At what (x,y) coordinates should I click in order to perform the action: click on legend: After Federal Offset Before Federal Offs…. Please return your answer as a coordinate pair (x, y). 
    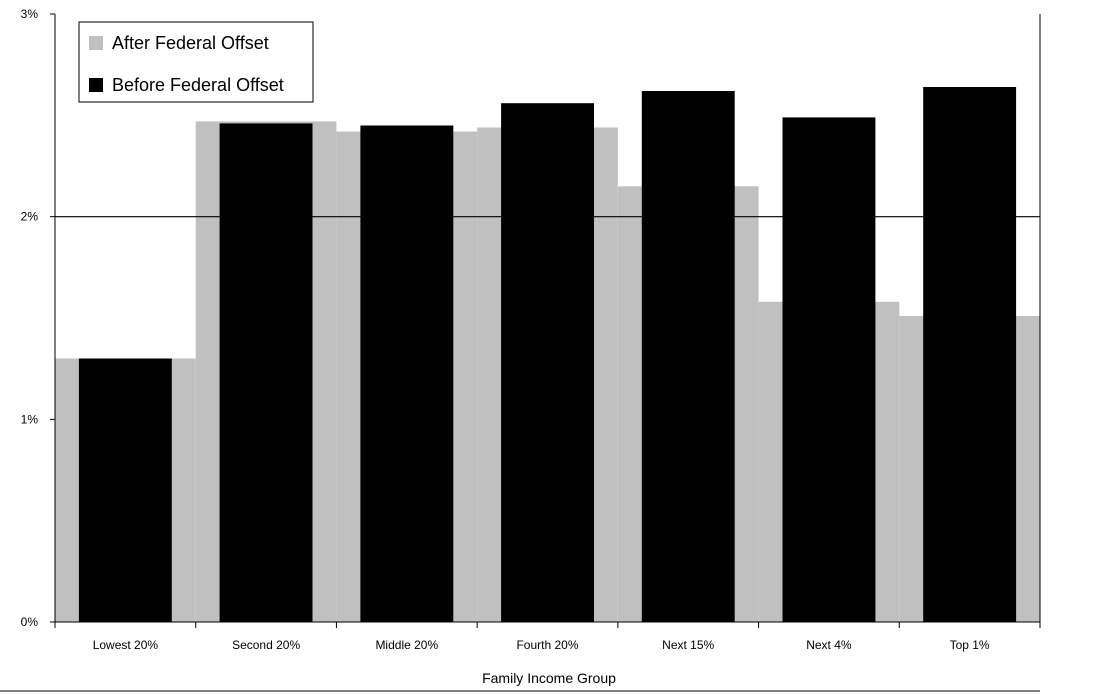
    Looking at the image, I should click on (196, 62).